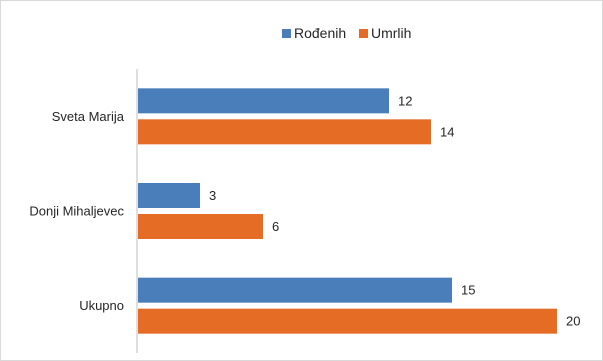 This screenshot has width=603, height=361. Describe the element at coordinates (363, 33) in the screenshot. I see `legend-swatch-umrlih` at that location.